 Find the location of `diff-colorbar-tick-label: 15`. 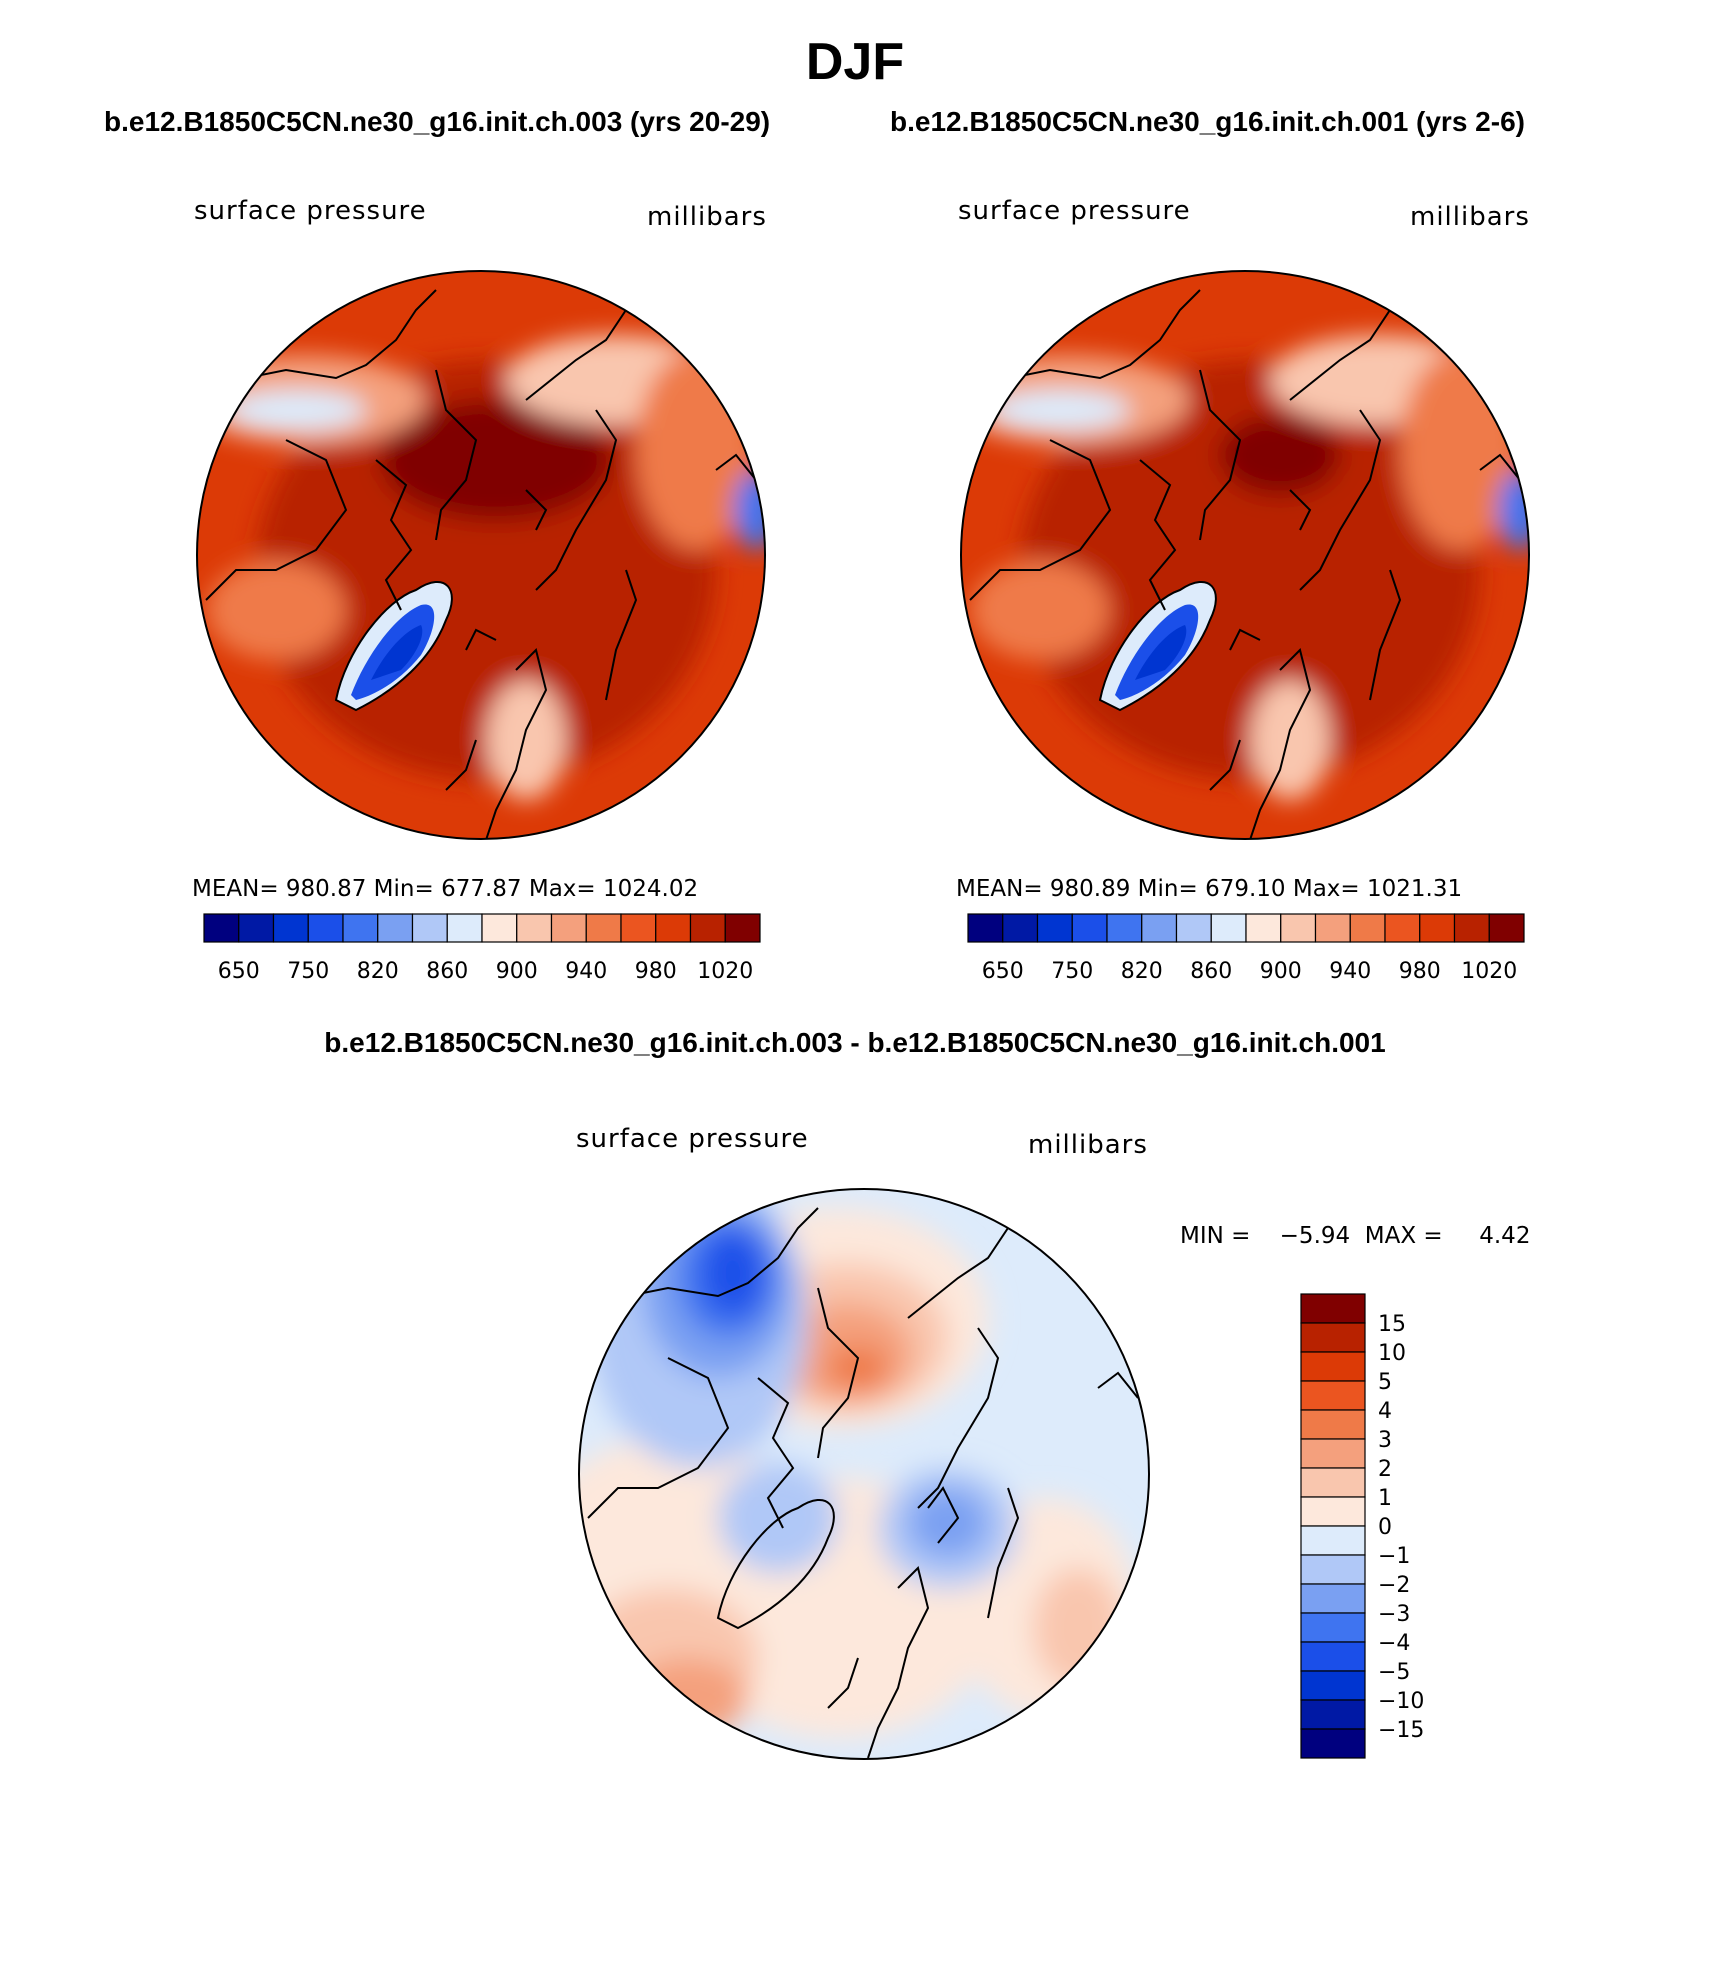

diff-colorbar-tick-label: 15 is located at coordinates (1392, 1324).